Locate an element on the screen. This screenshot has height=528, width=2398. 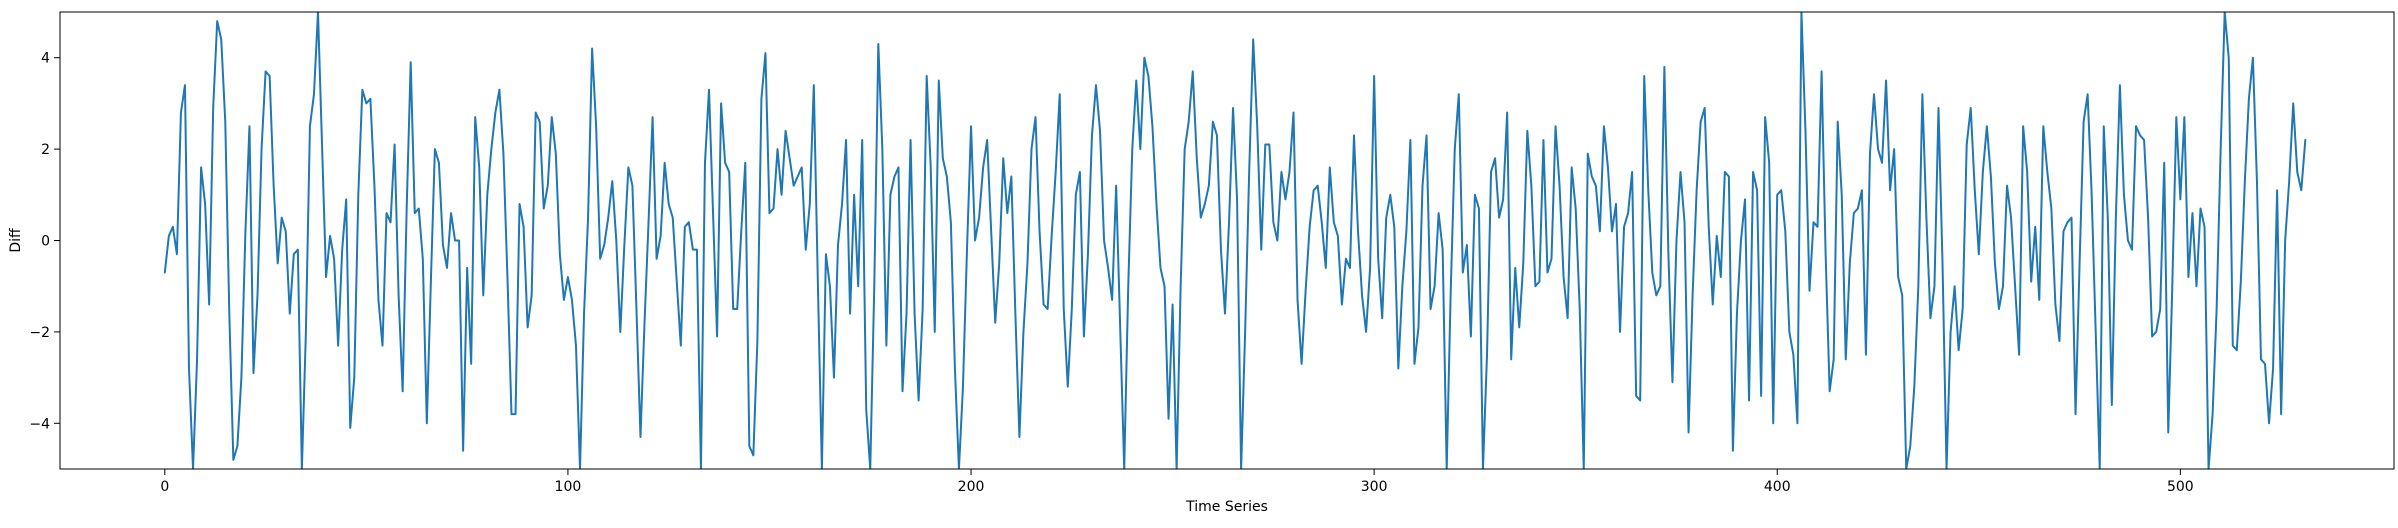
y-axis-label: Diff is located at coordinates (16, 240).